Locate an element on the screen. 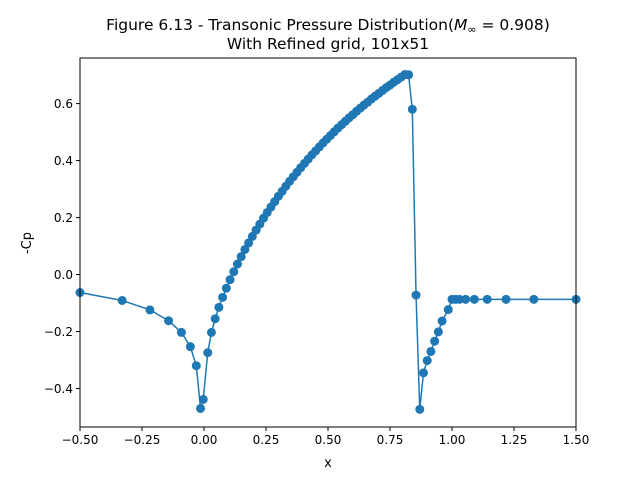 This screenshot has width=640, height=480. x-tick-label: −0.25 is located at coordinates (142, 440).